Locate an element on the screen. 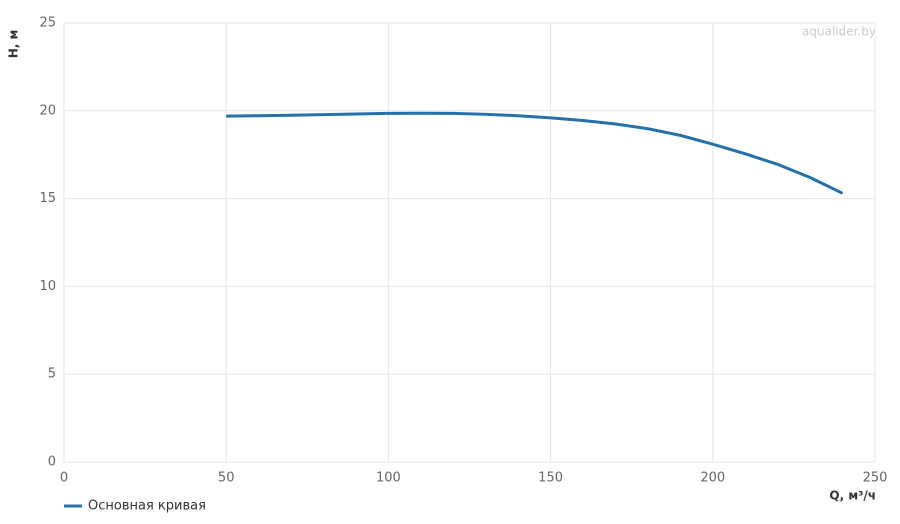 The image size is (900, 524). x-tick-label: 100 is located at coordinates (388, 478).